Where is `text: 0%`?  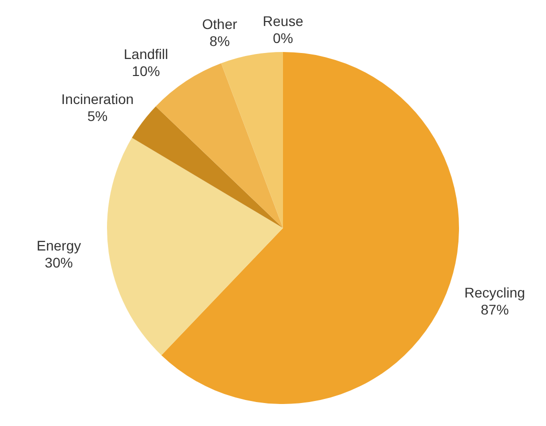
text: 0% is located at coordinates (283, 38).